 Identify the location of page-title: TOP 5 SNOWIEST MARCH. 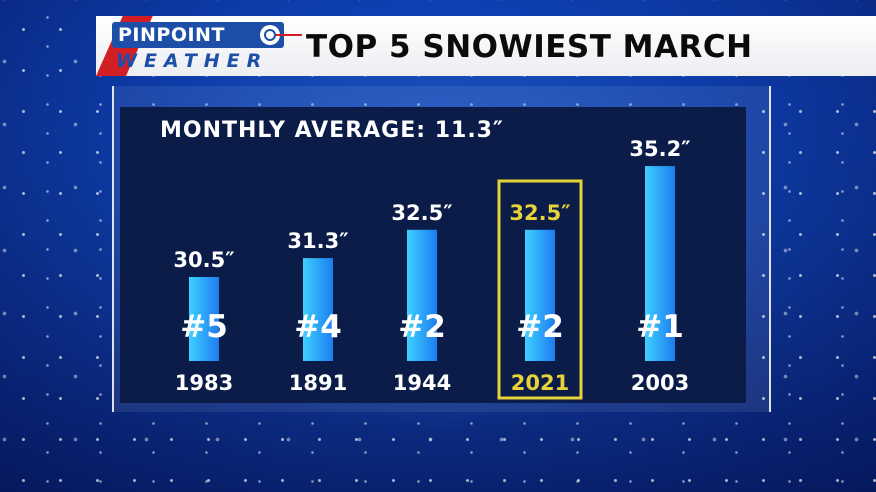
(529, 47).